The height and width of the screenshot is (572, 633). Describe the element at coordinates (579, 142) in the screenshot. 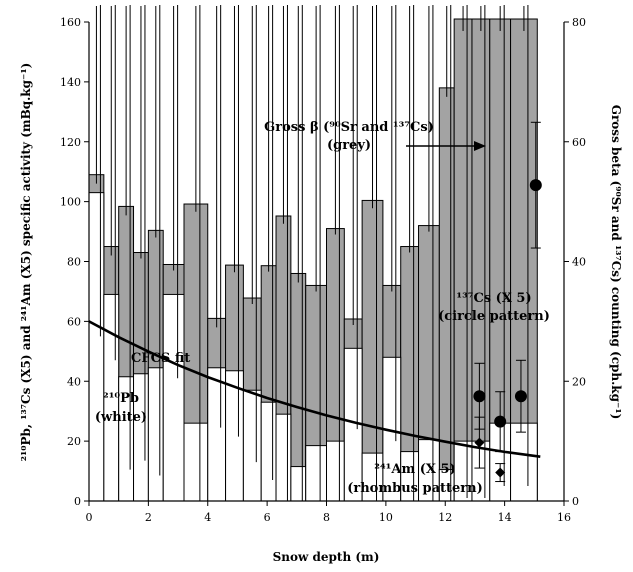

I see `y-right-tick-label-3: 60` at that location.